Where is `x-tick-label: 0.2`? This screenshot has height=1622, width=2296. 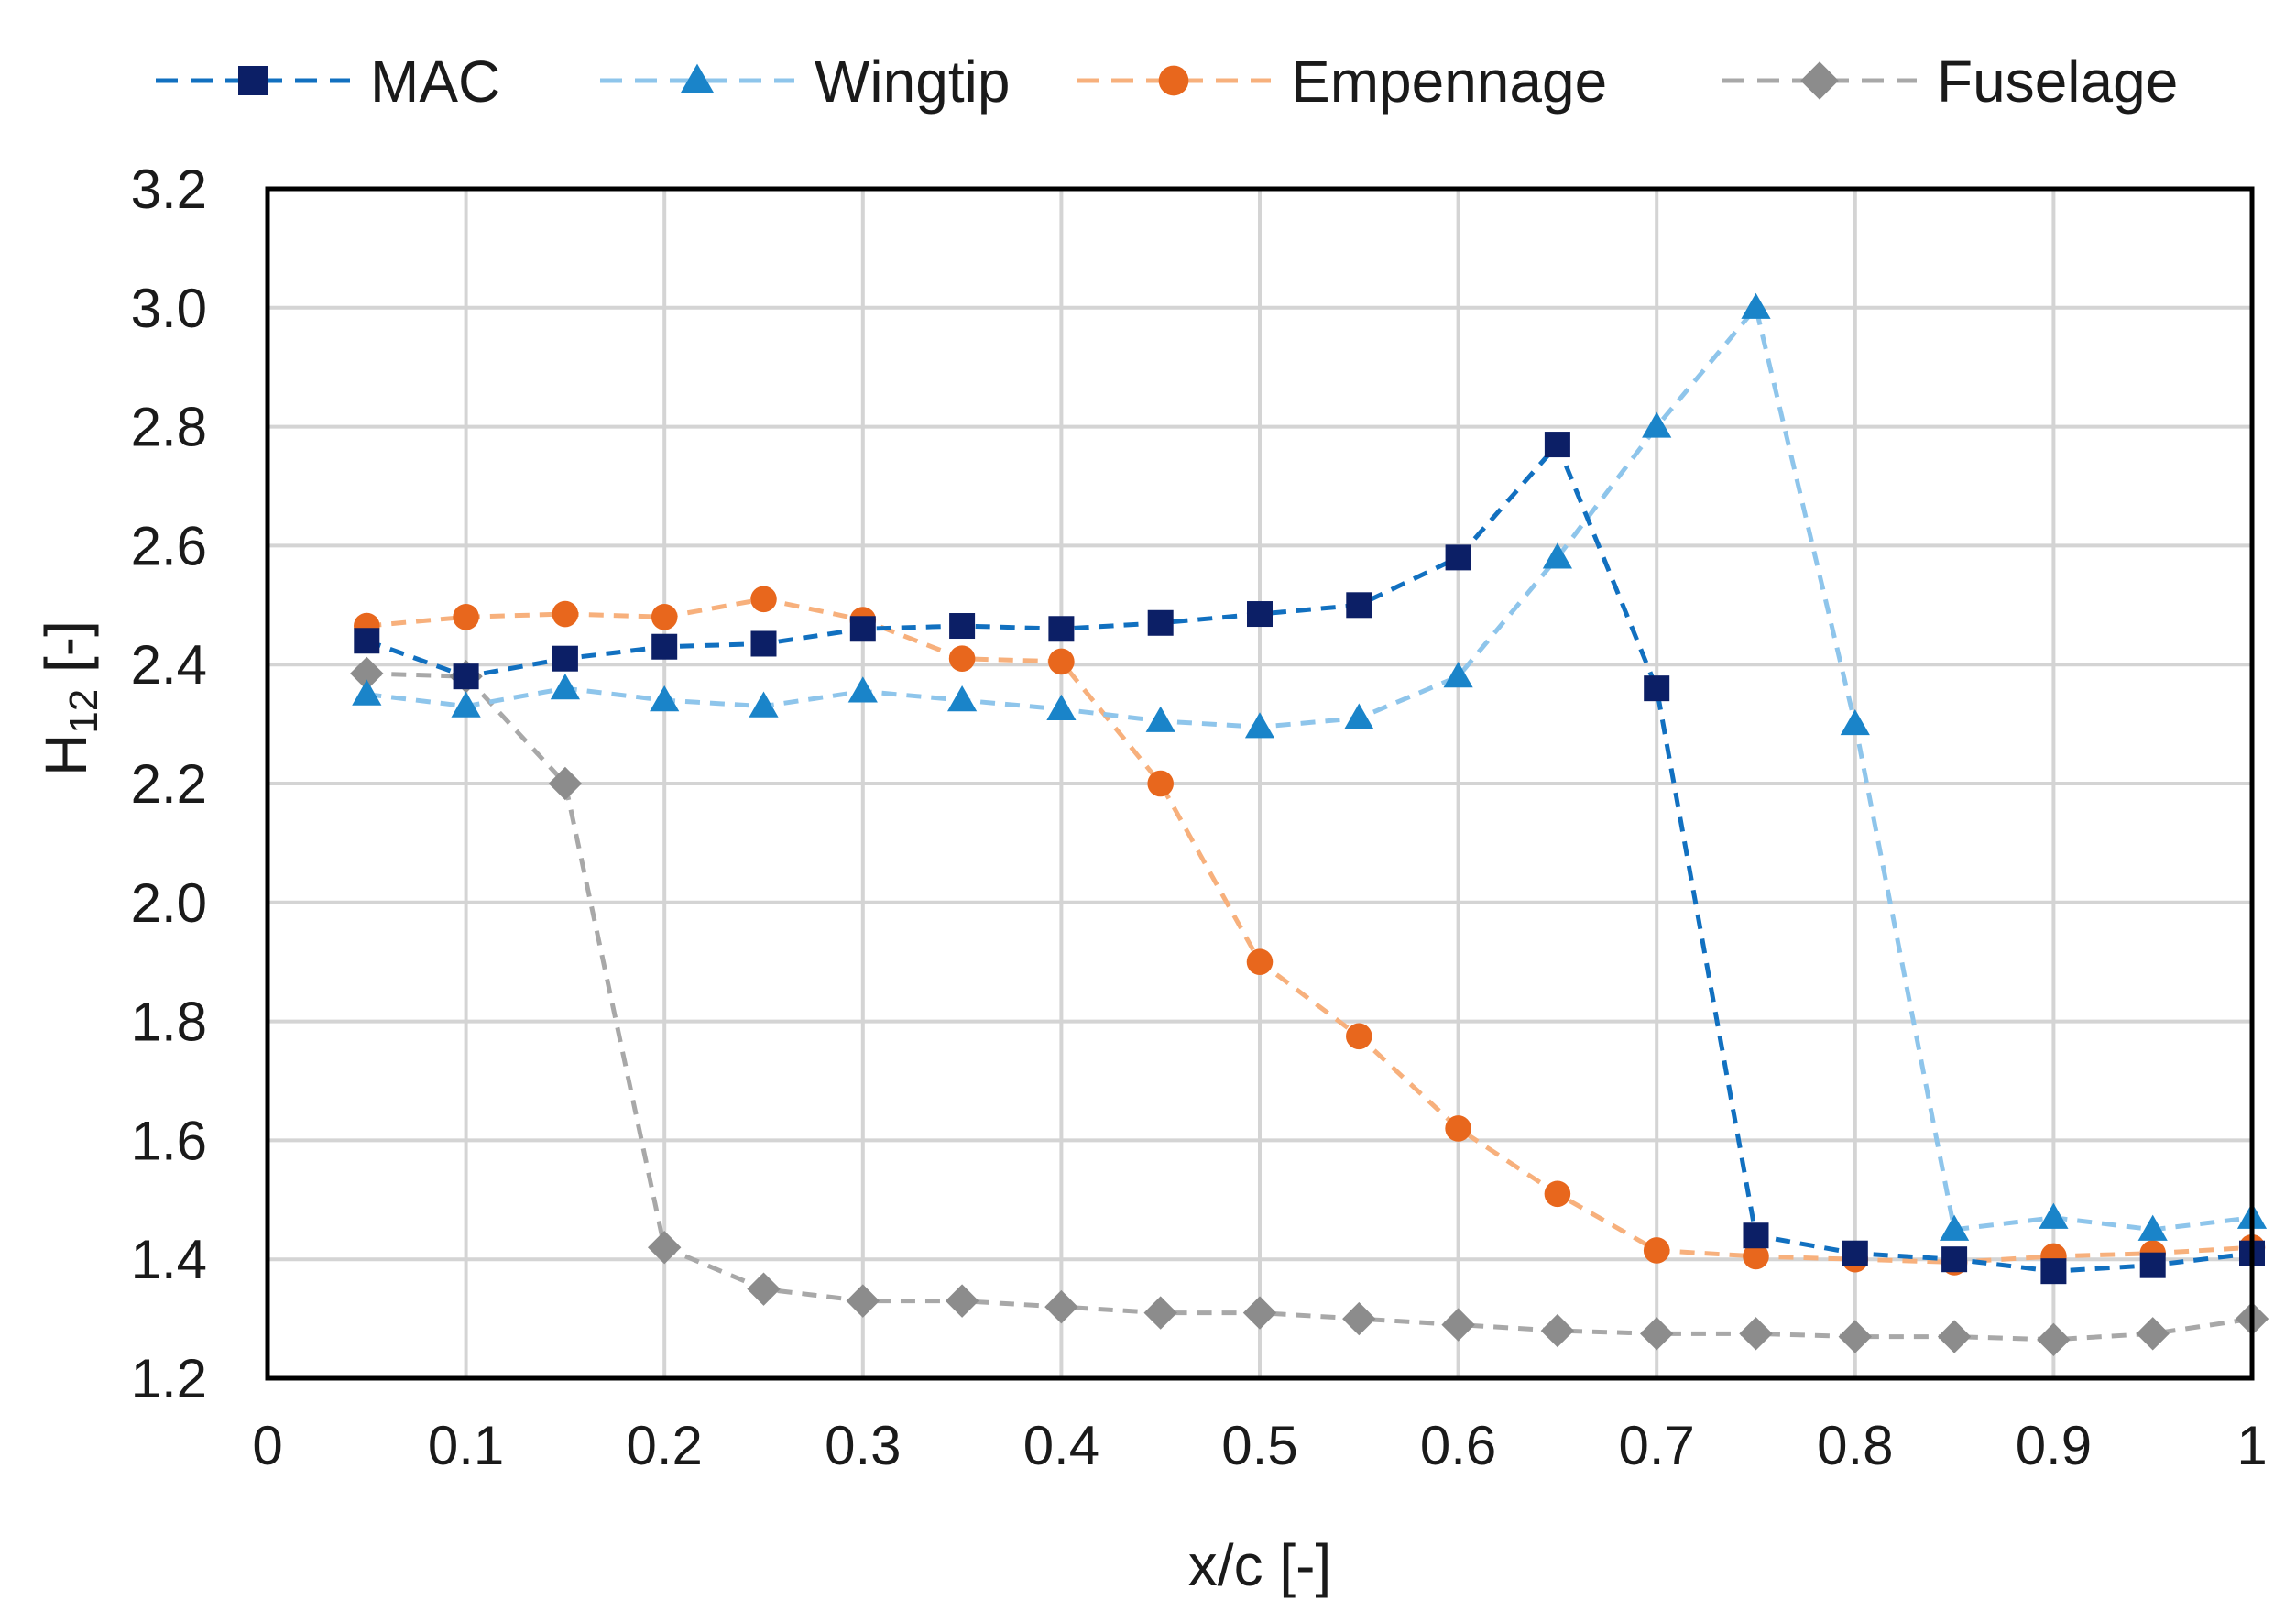
x-tick-label: 0.2 is located at coordinates (664, 1445).